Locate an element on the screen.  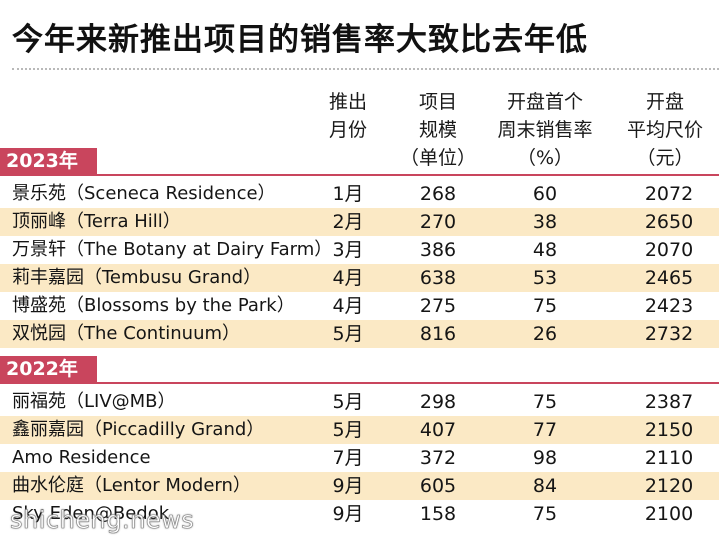
watermark: shicheng.news is located at coordinates (102, 520).